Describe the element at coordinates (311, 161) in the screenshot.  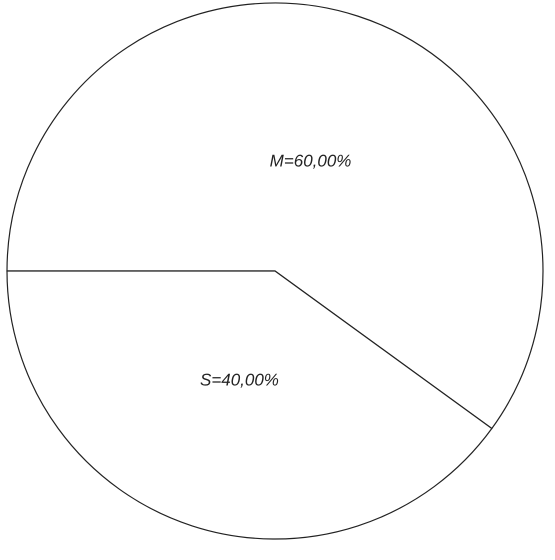
I see `slice-label: M=60,00%` at that location.